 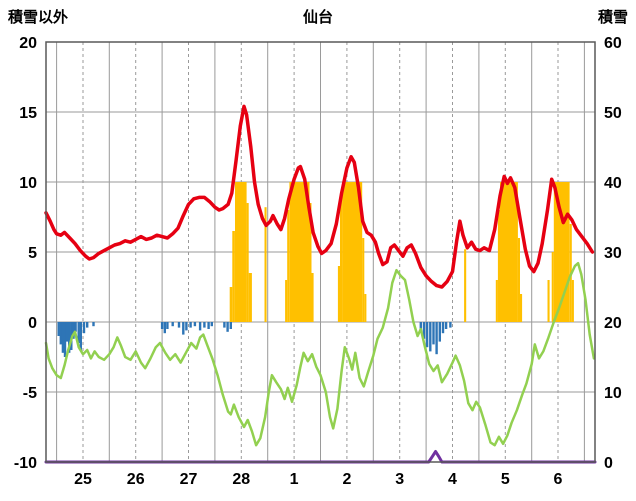 What do you see at coordinates (613, 43) in the screenshot?
I see `right-axis-tick: 60` at bounding box center [613, 43].